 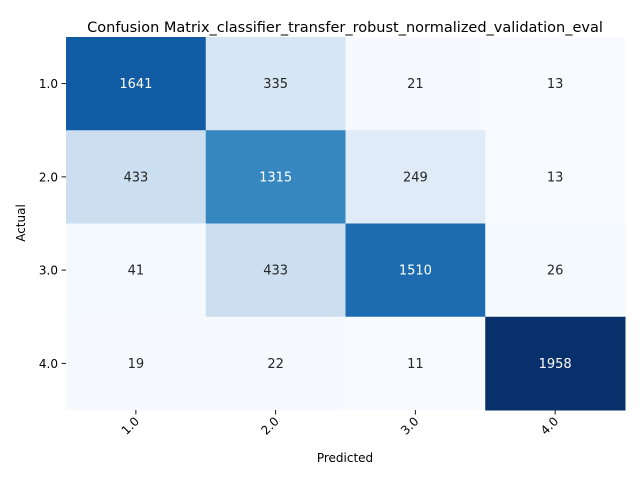 I want to click on cell-value-r3-c3: 1510, so click(x=415, y=271).